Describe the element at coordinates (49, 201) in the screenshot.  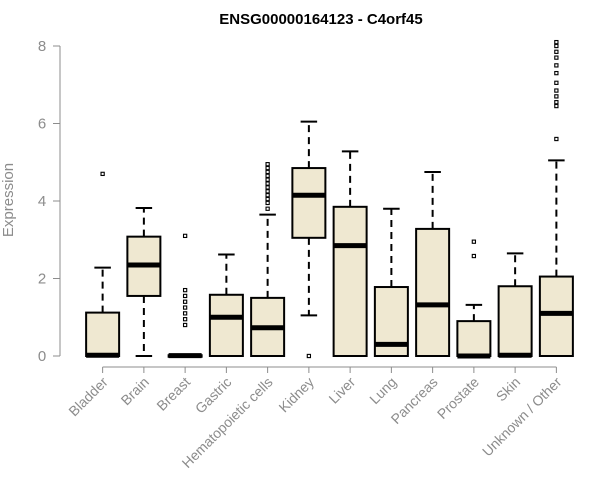
I see `y-axis: 0 2 4 6 8` at that location.